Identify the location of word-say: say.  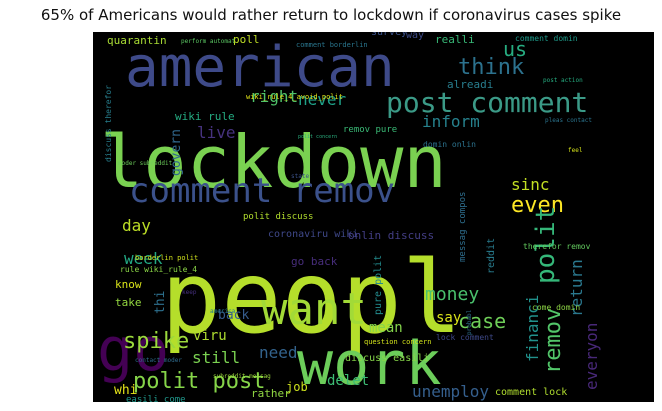
(448, 318).